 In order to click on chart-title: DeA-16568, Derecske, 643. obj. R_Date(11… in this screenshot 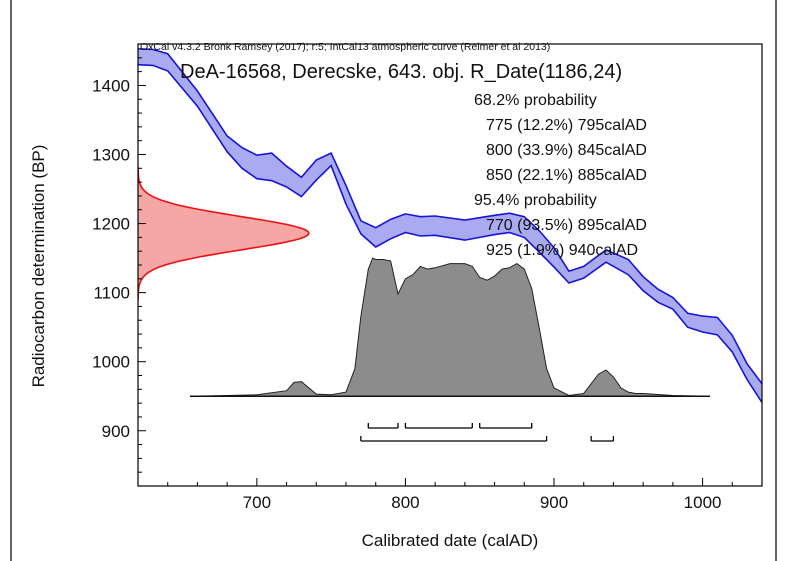, I will do `click(401, 72)`.